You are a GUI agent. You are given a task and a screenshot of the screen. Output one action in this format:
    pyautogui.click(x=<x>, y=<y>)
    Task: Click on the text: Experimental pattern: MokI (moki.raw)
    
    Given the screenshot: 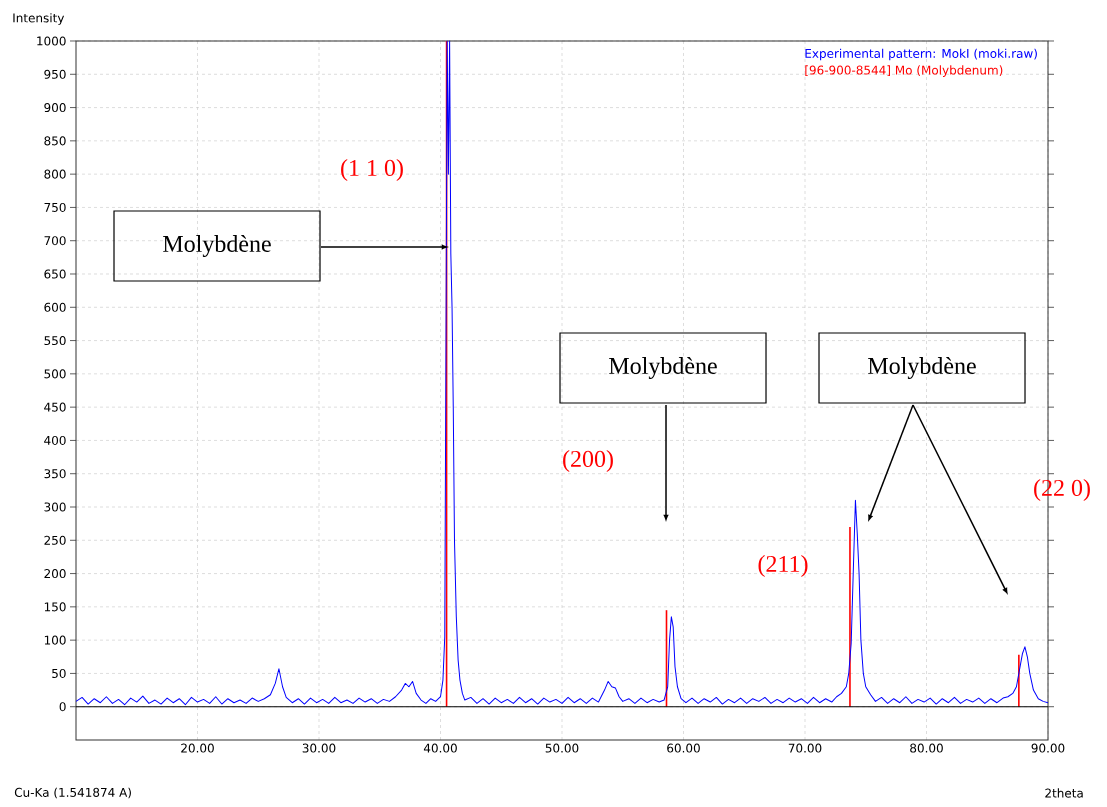 What is the action you would take?
    pyautogui.click(x=921, y=54)
    